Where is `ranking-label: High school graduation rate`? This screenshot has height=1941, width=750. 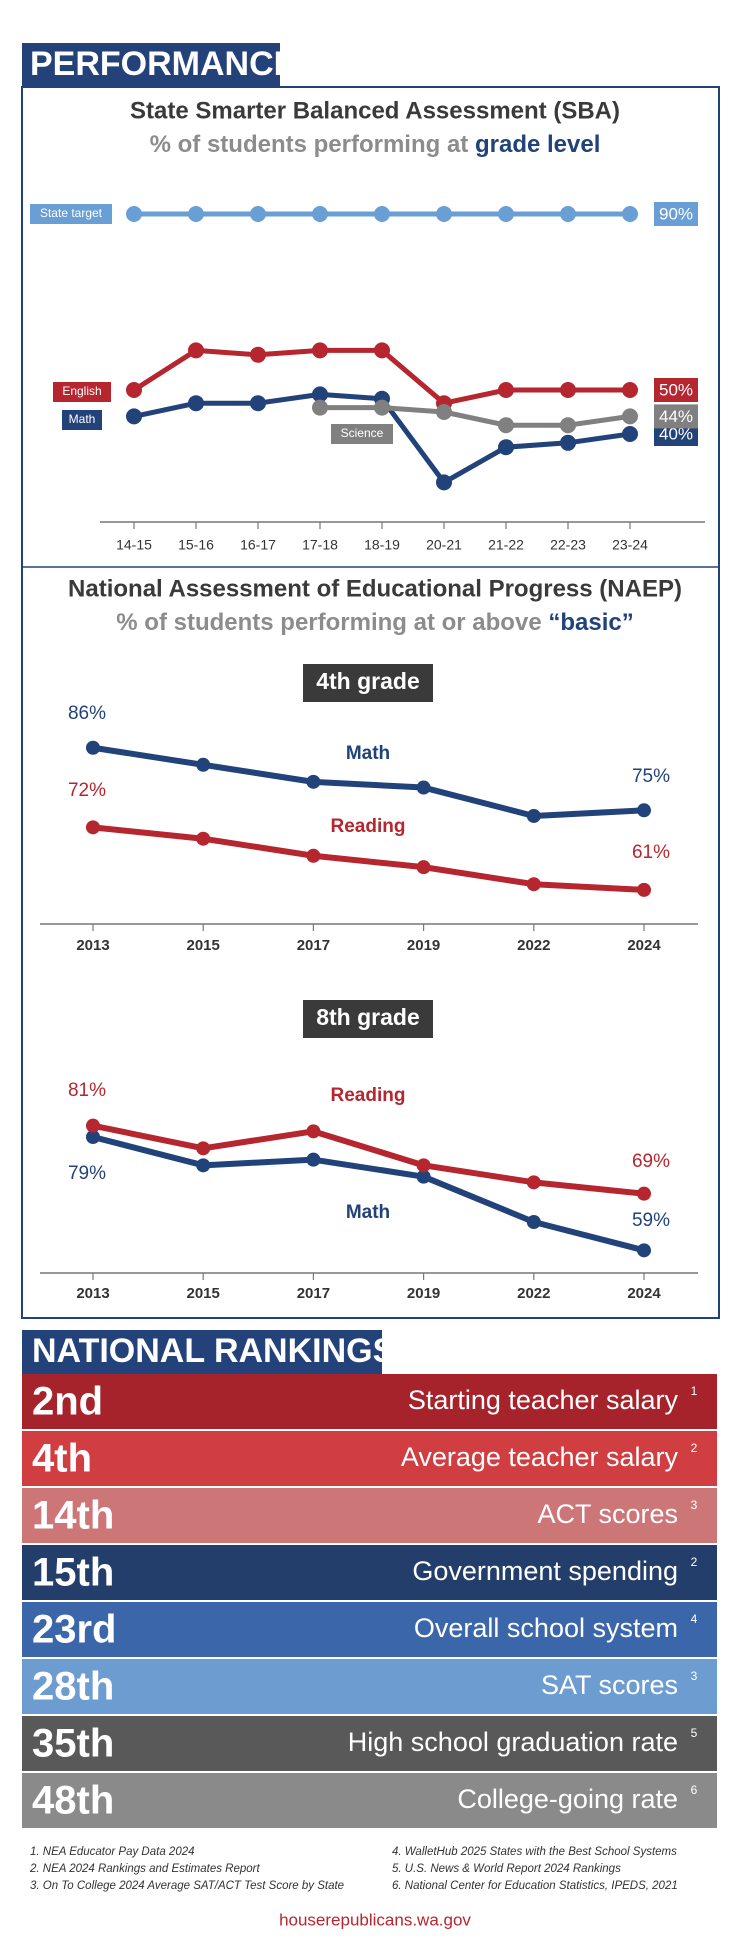 ranking-label: High school graduation rate is located at coordinates (513, 1742).